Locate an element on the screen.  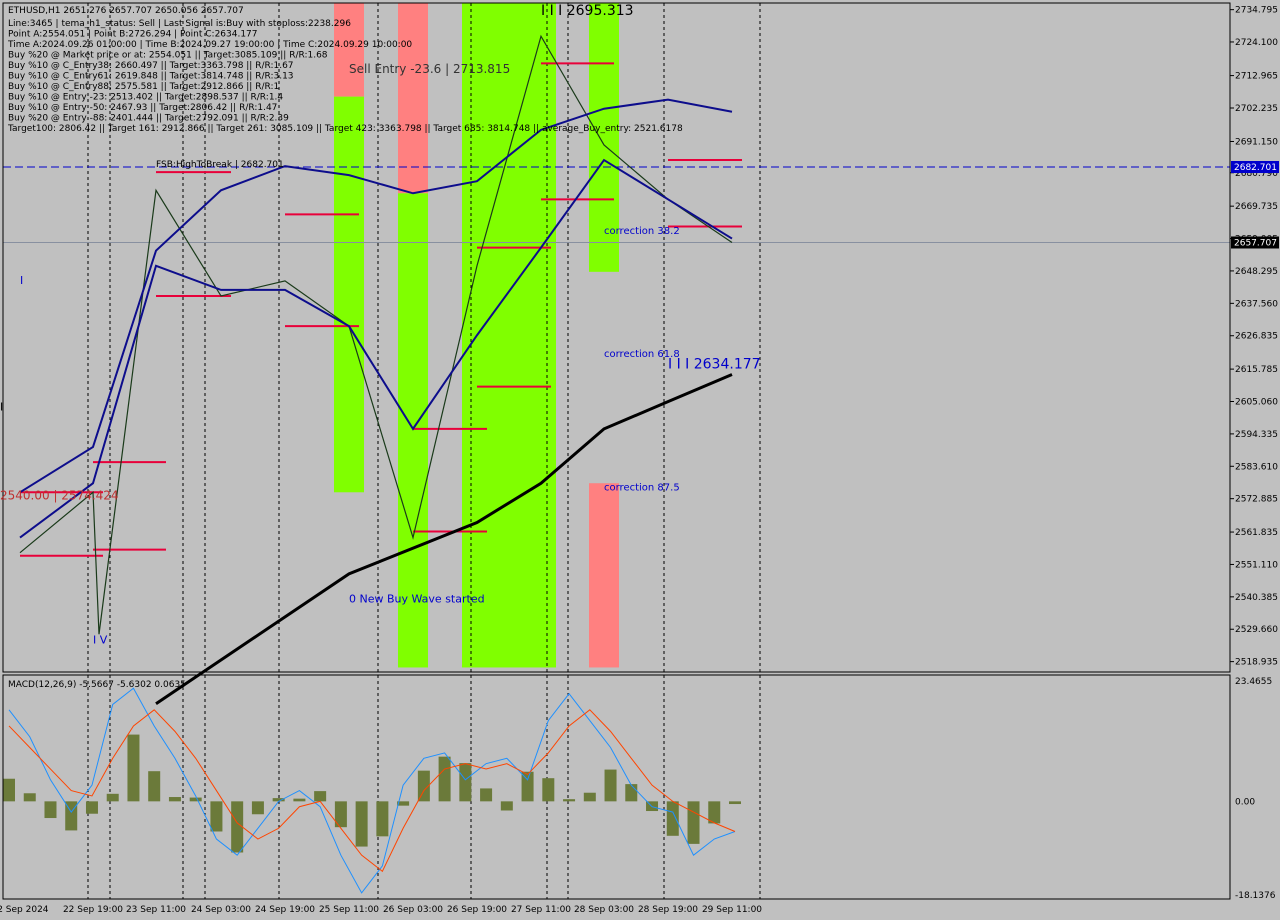
price-tick-label-5: 2680.790 is located at coordinates (1256, 174).